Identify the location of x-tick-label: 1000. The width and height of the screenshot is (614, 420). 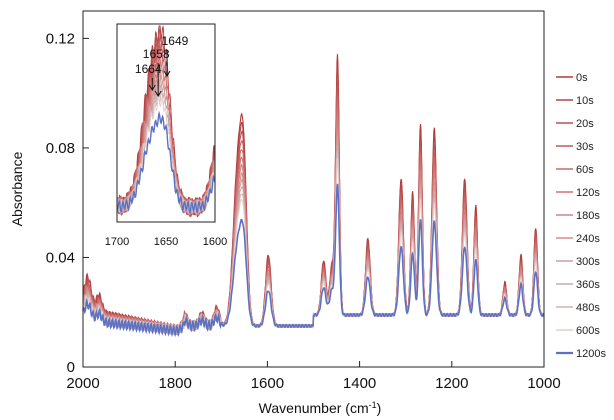
(543, 383).